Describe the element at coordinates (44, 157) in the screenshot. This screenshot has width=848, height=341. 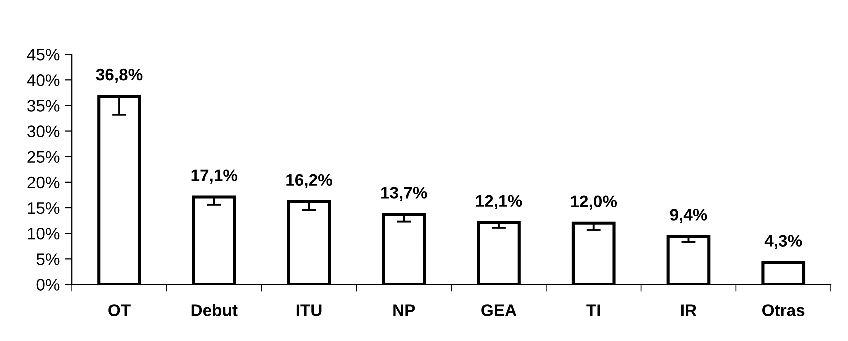
I see `y-tick-label: 25%` at that location.